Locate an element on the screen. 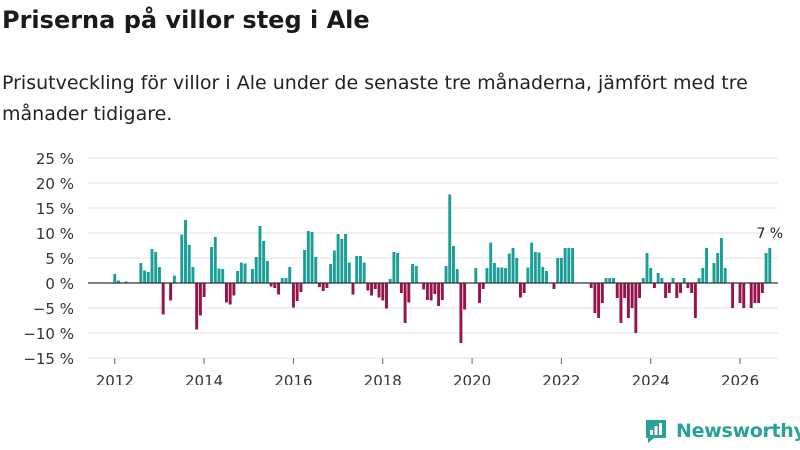 The height and width of the screenshot is (450, 800). y-tick-label: −10 % is located at coordinates (48, 334).